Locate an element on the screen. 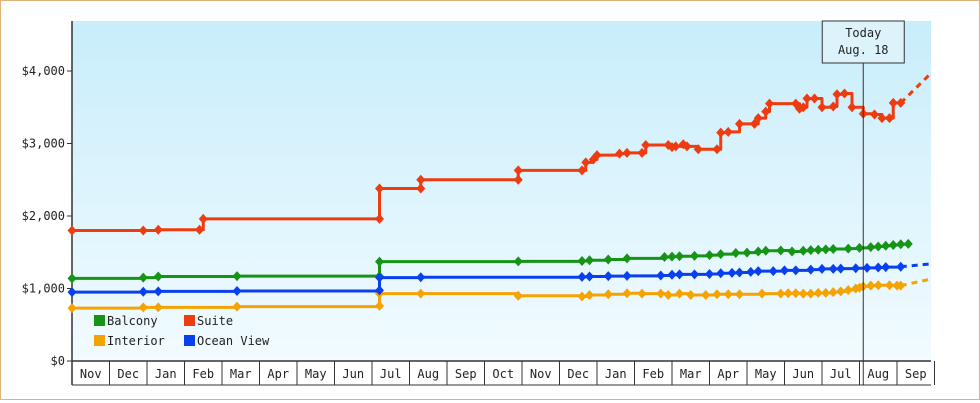  x-tick-label: Jul is located at coordinates (391, 374).